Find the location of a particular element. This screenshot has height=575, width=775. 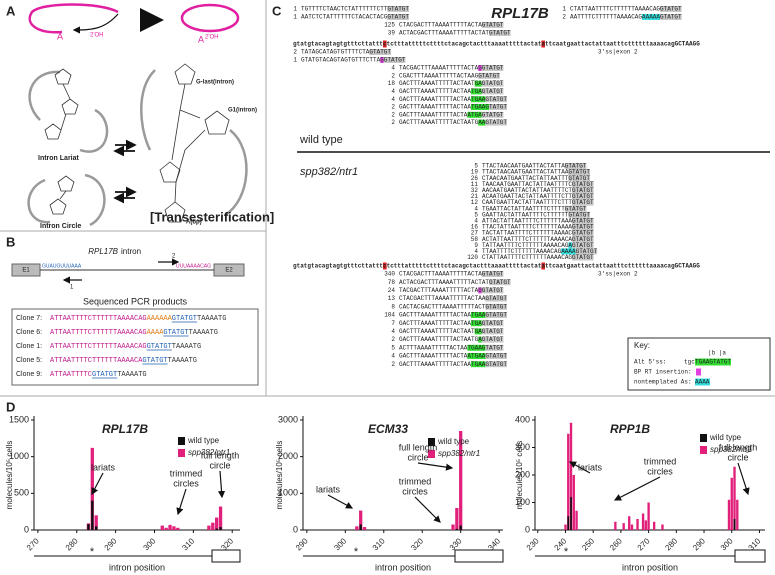

clone-seq: ATTAATTTTCTTTTTTAAAACAG is located at coordinates (98, 347).